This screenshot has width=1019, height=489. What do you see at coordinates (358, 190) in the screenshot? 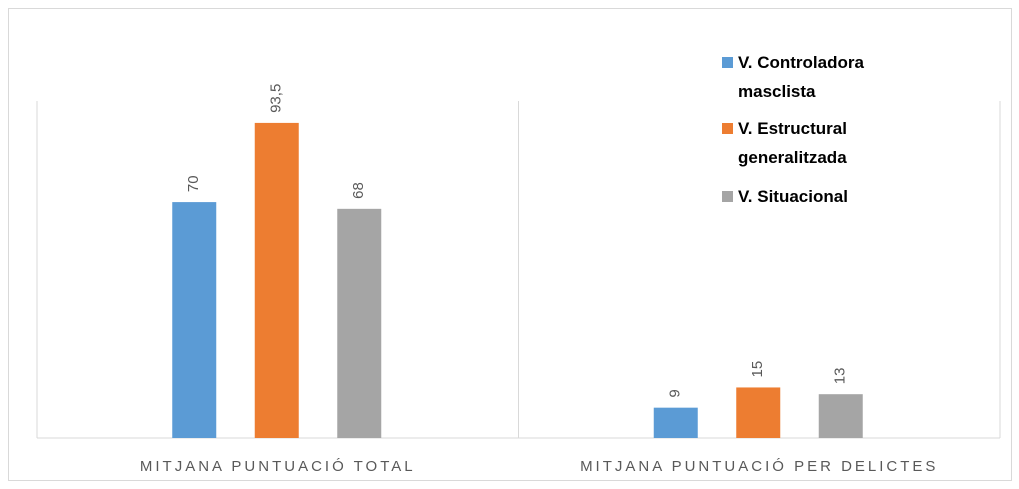
I see `data-label: 68` at bounding box center [358, 190].